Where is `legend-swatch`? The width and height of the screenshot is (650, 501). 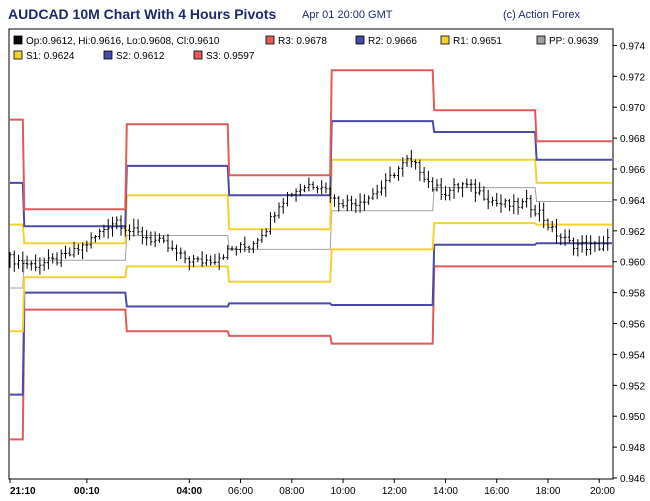
legend-swatch is located at coordinates (18, 55).